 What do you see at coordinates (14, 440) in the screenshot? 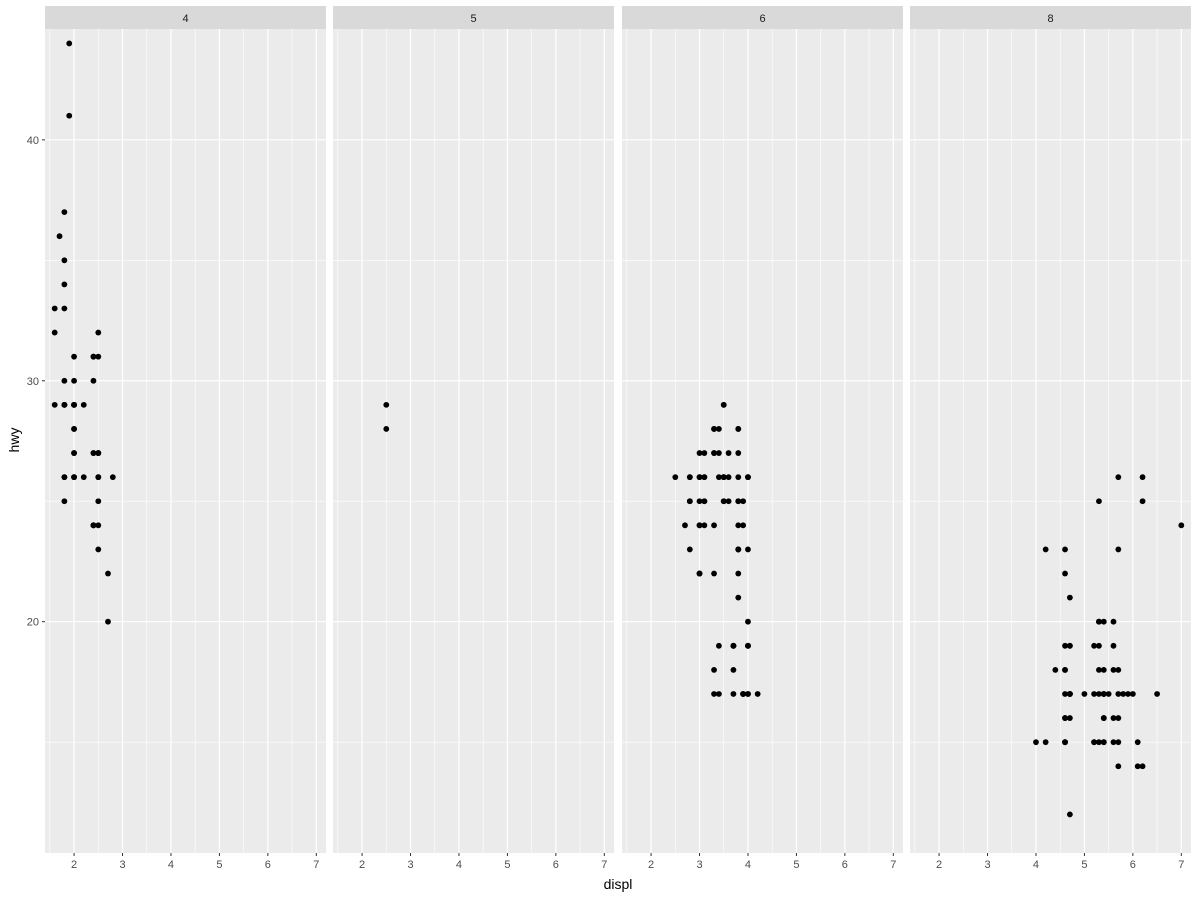
I see `y-axis-title: hwy` at bounding box center [14, 440].